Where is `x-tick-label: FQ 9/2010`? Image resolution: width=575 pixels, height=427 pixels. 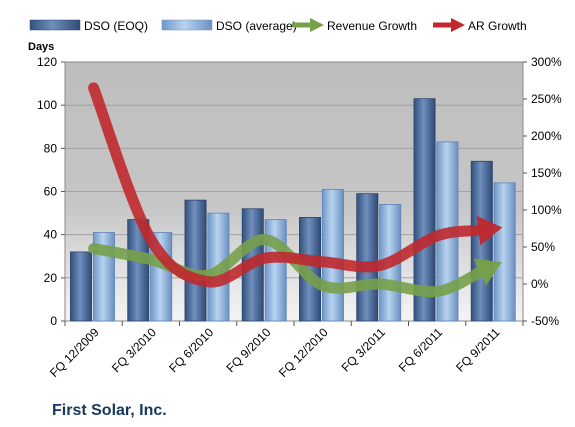
x-tick-label: FQ 9/2010 is located at coordinates (249, 350).